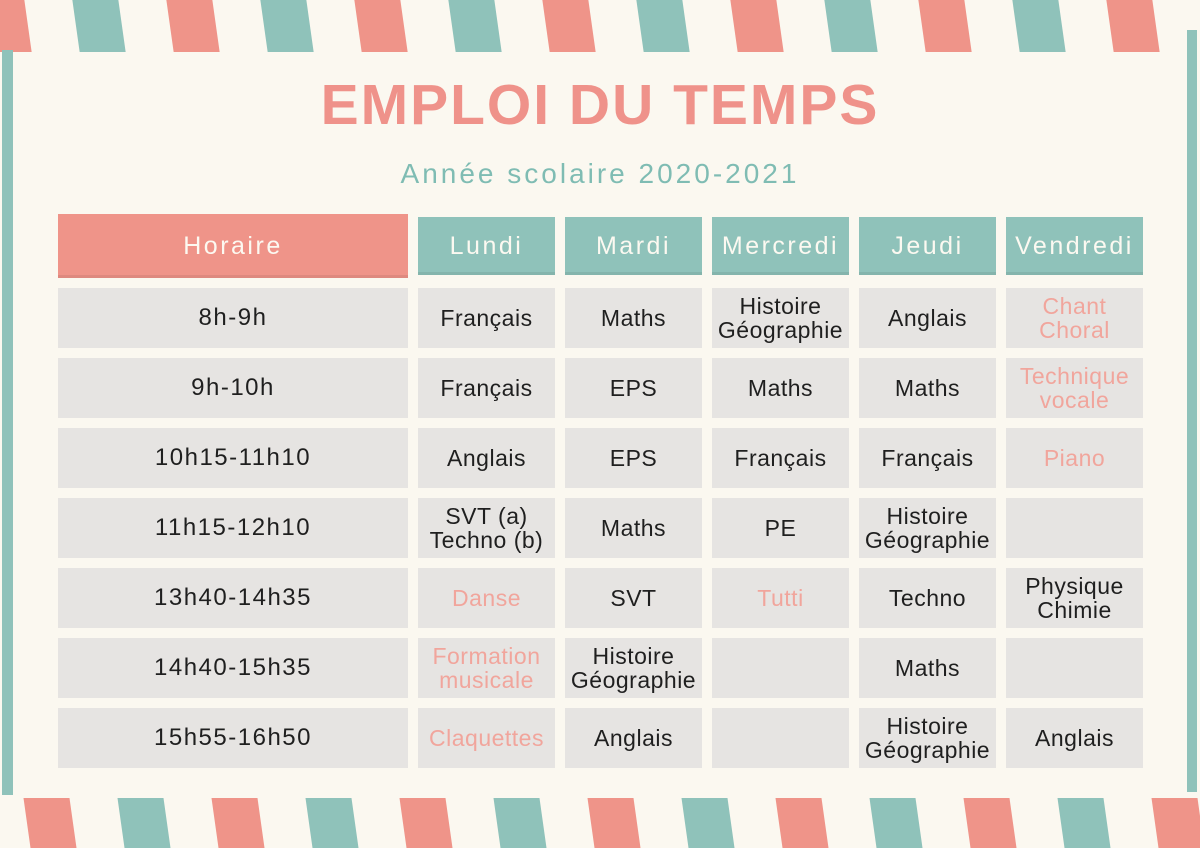 Image resolution: width=1200 pixels, height=848 pixels. What do you see at coordinates (233, 246) in the screenshot?
I see `column-header-horaire: Horaire` at bounding box center [233, 246].